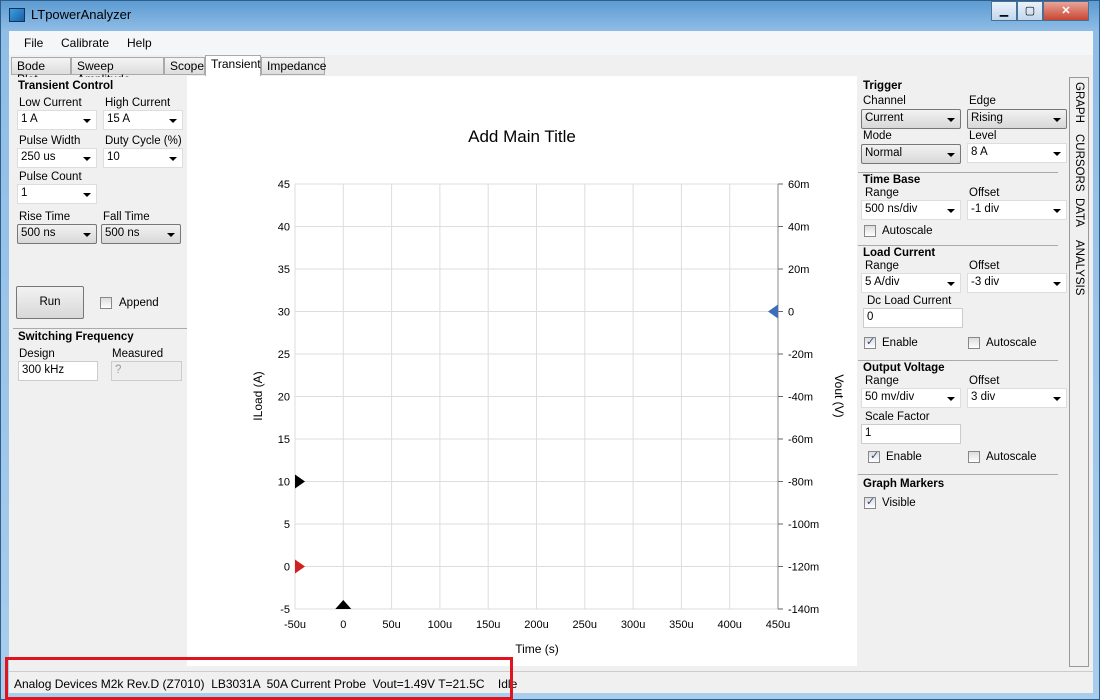 The width and height of the screenshot is (1100, 700). What do you see at coordinates (913, 318) in the screenshot?
I see `dc-load-current-input: 0` at bounding box center [913, 318].